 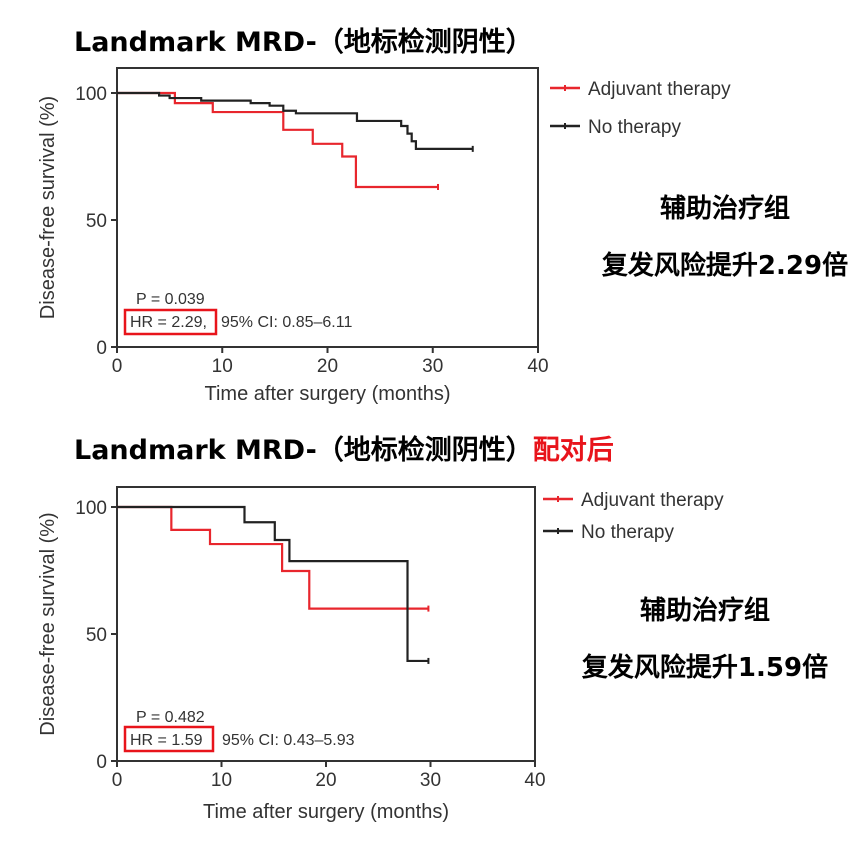 I want to click on note-2-line1: 辅助治疗组, so click(x=704, y=611).